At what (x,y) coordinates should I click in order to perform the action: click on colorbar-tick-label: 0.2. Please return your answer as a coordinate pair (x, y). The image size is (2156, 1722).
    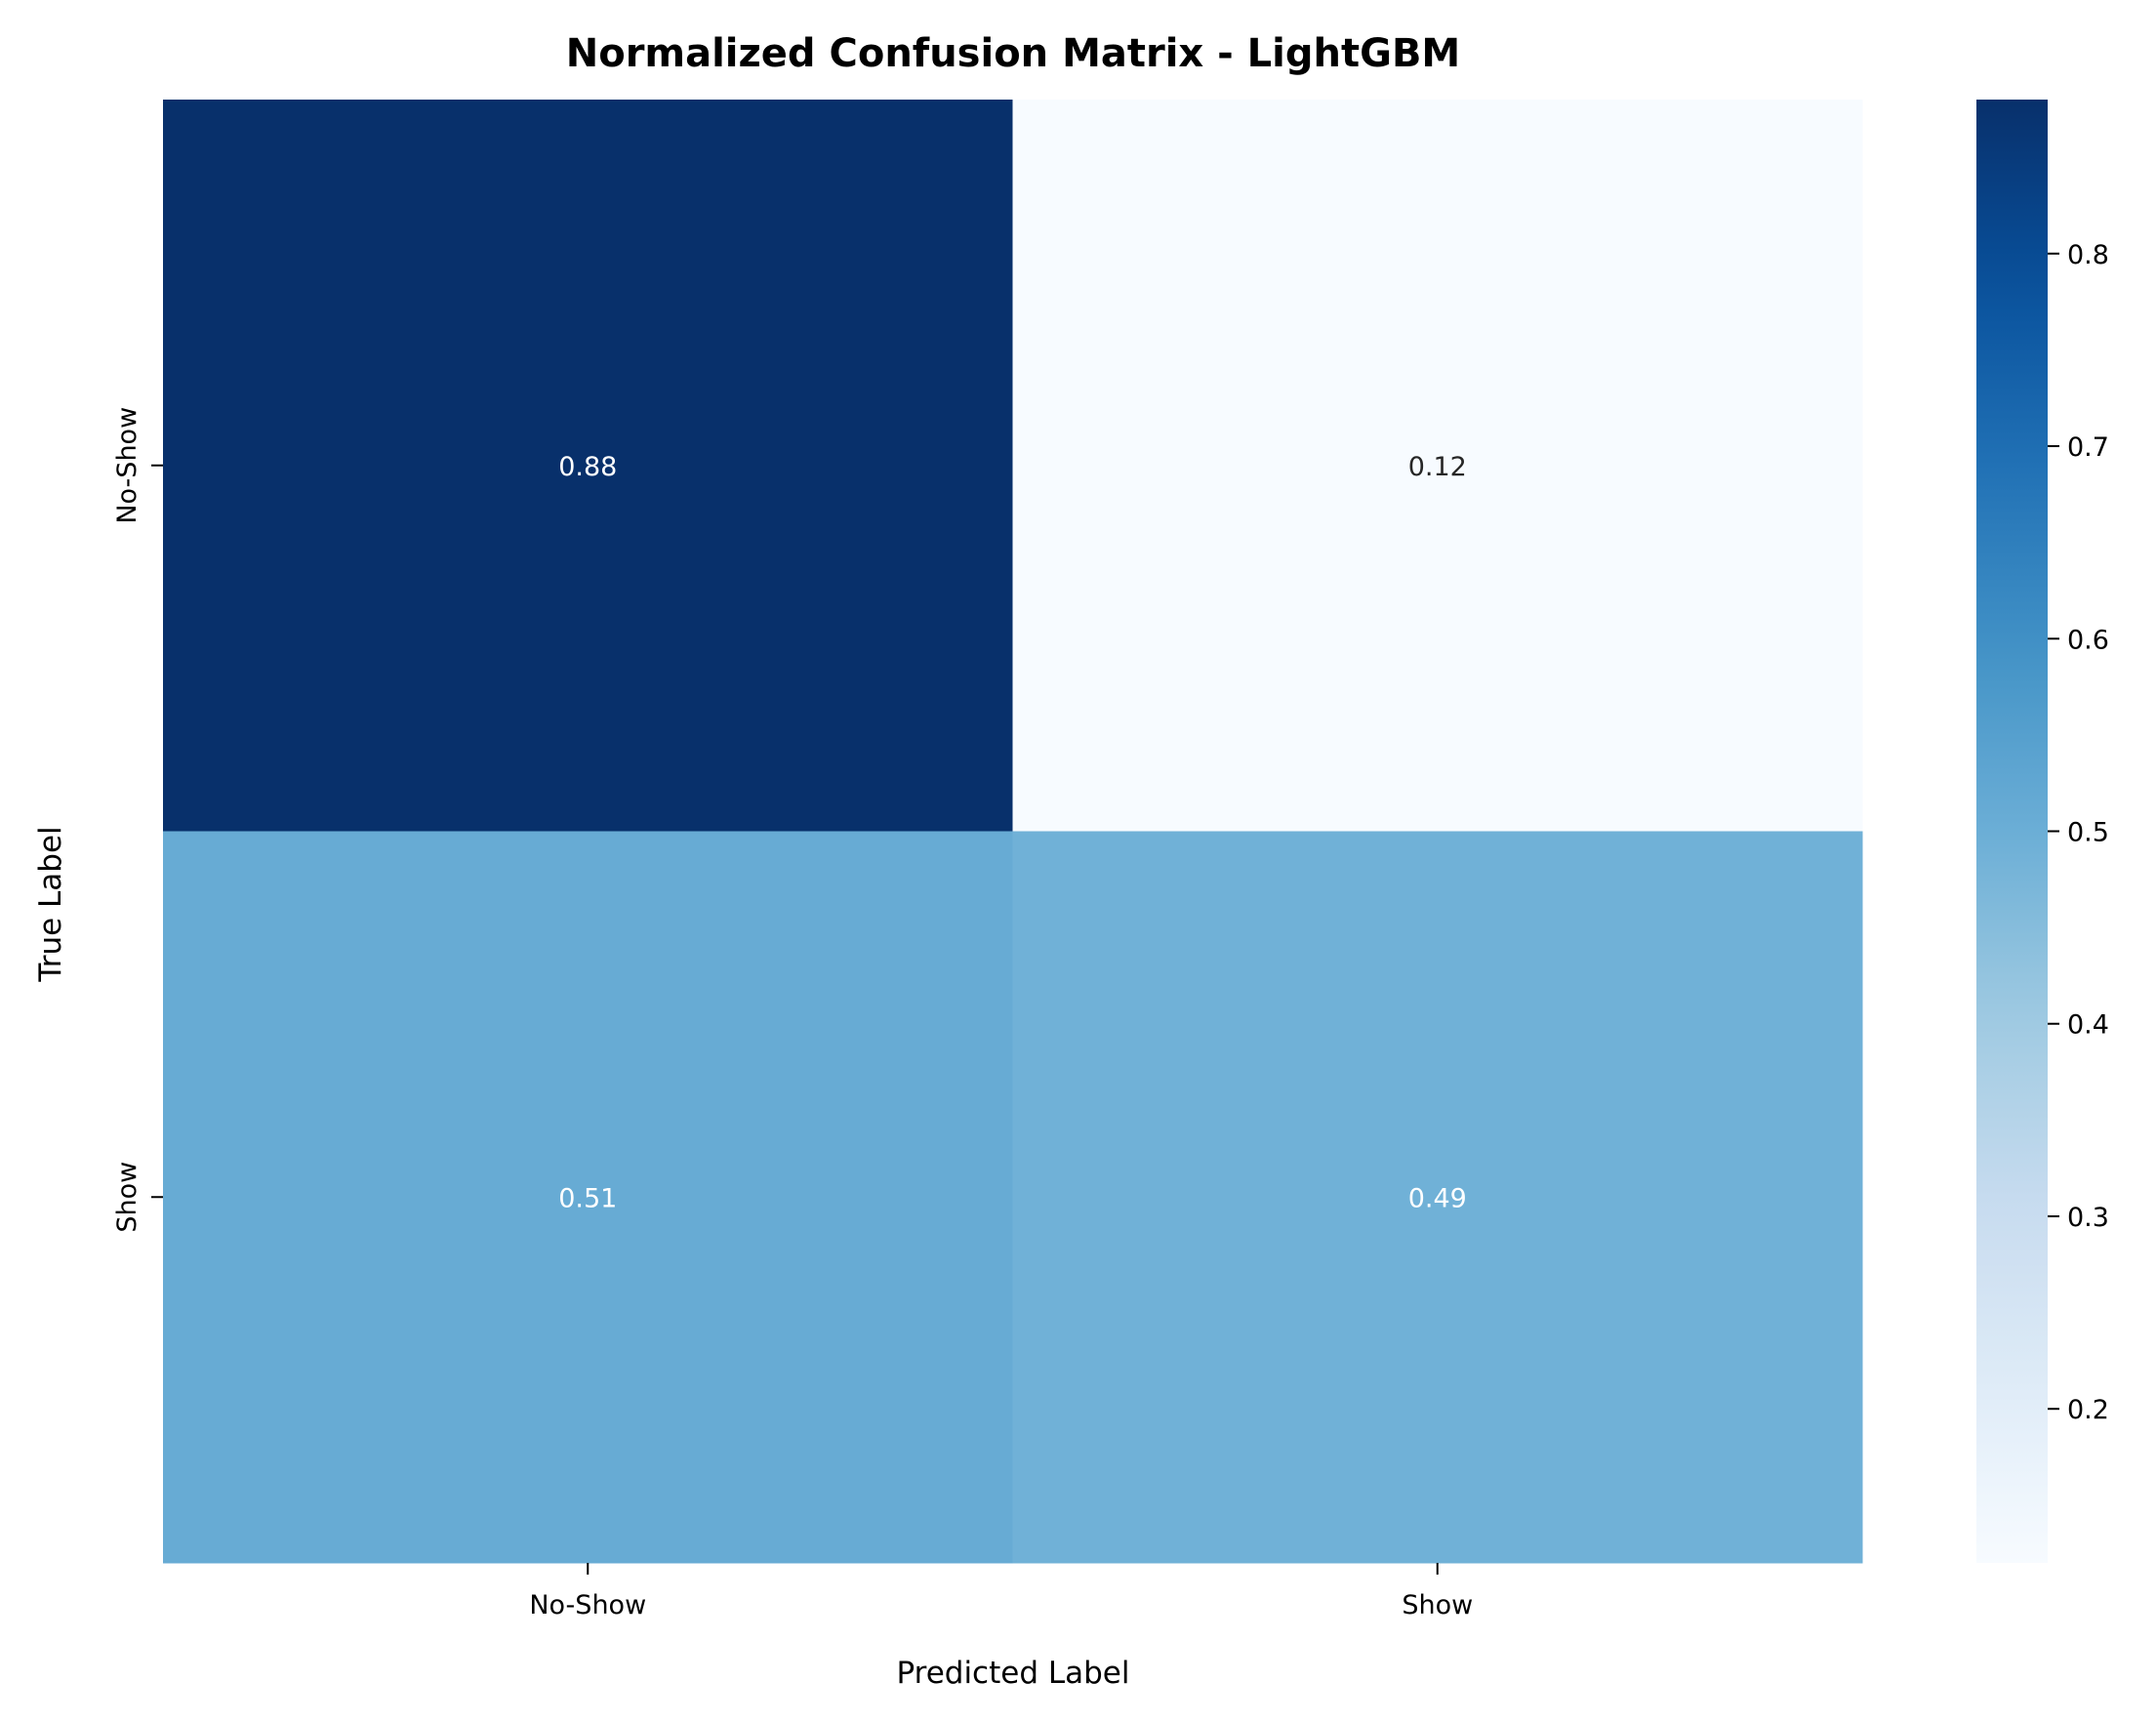
    Looking at the image, I should click on (2088, 1410).